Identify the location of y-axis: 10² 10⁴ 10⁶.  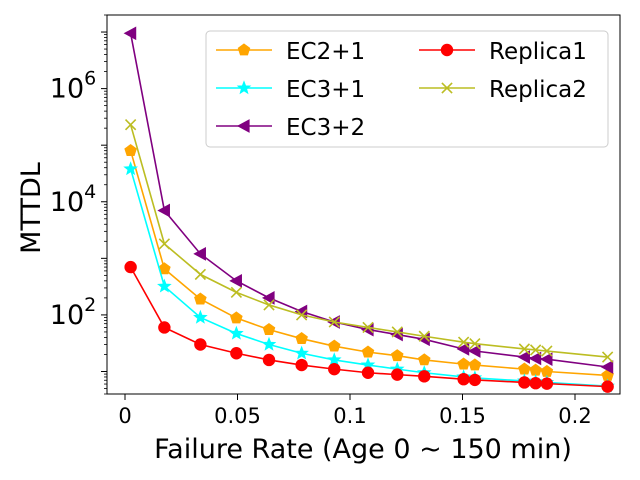
(78, 204).